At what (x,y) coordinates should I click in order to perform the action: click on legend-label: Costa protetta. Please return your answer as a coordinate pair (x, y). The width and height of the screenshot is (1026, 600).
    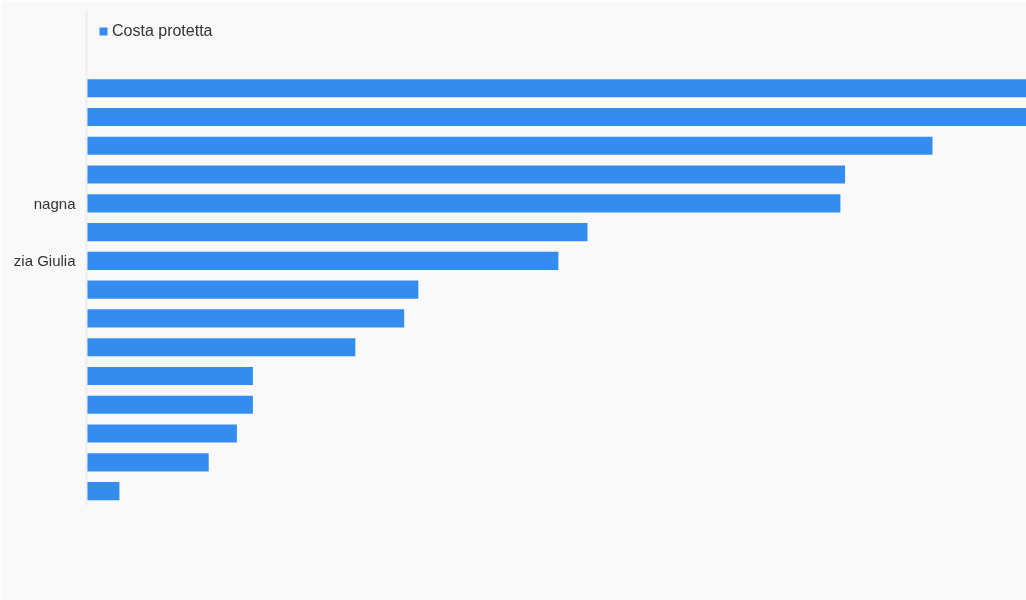
    Looking at the image, I should click on (162, 31).